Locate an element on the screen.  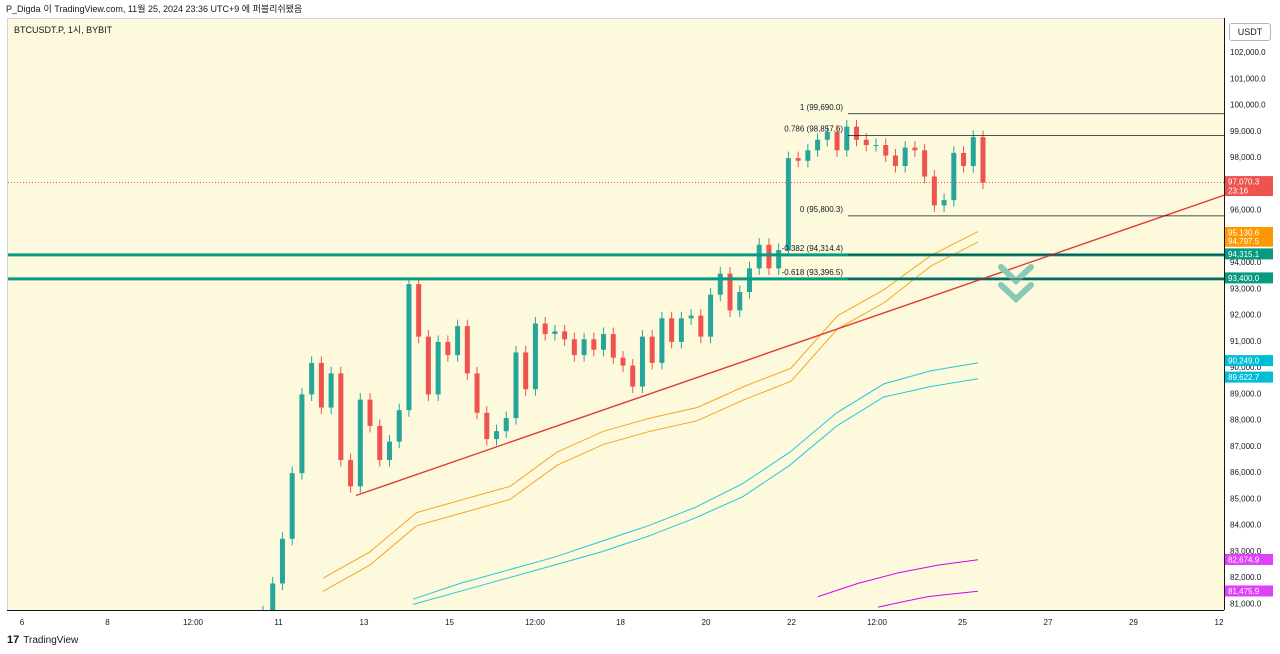
price-tick-label: 89,000.0 is located at coordinates (1246, 393).